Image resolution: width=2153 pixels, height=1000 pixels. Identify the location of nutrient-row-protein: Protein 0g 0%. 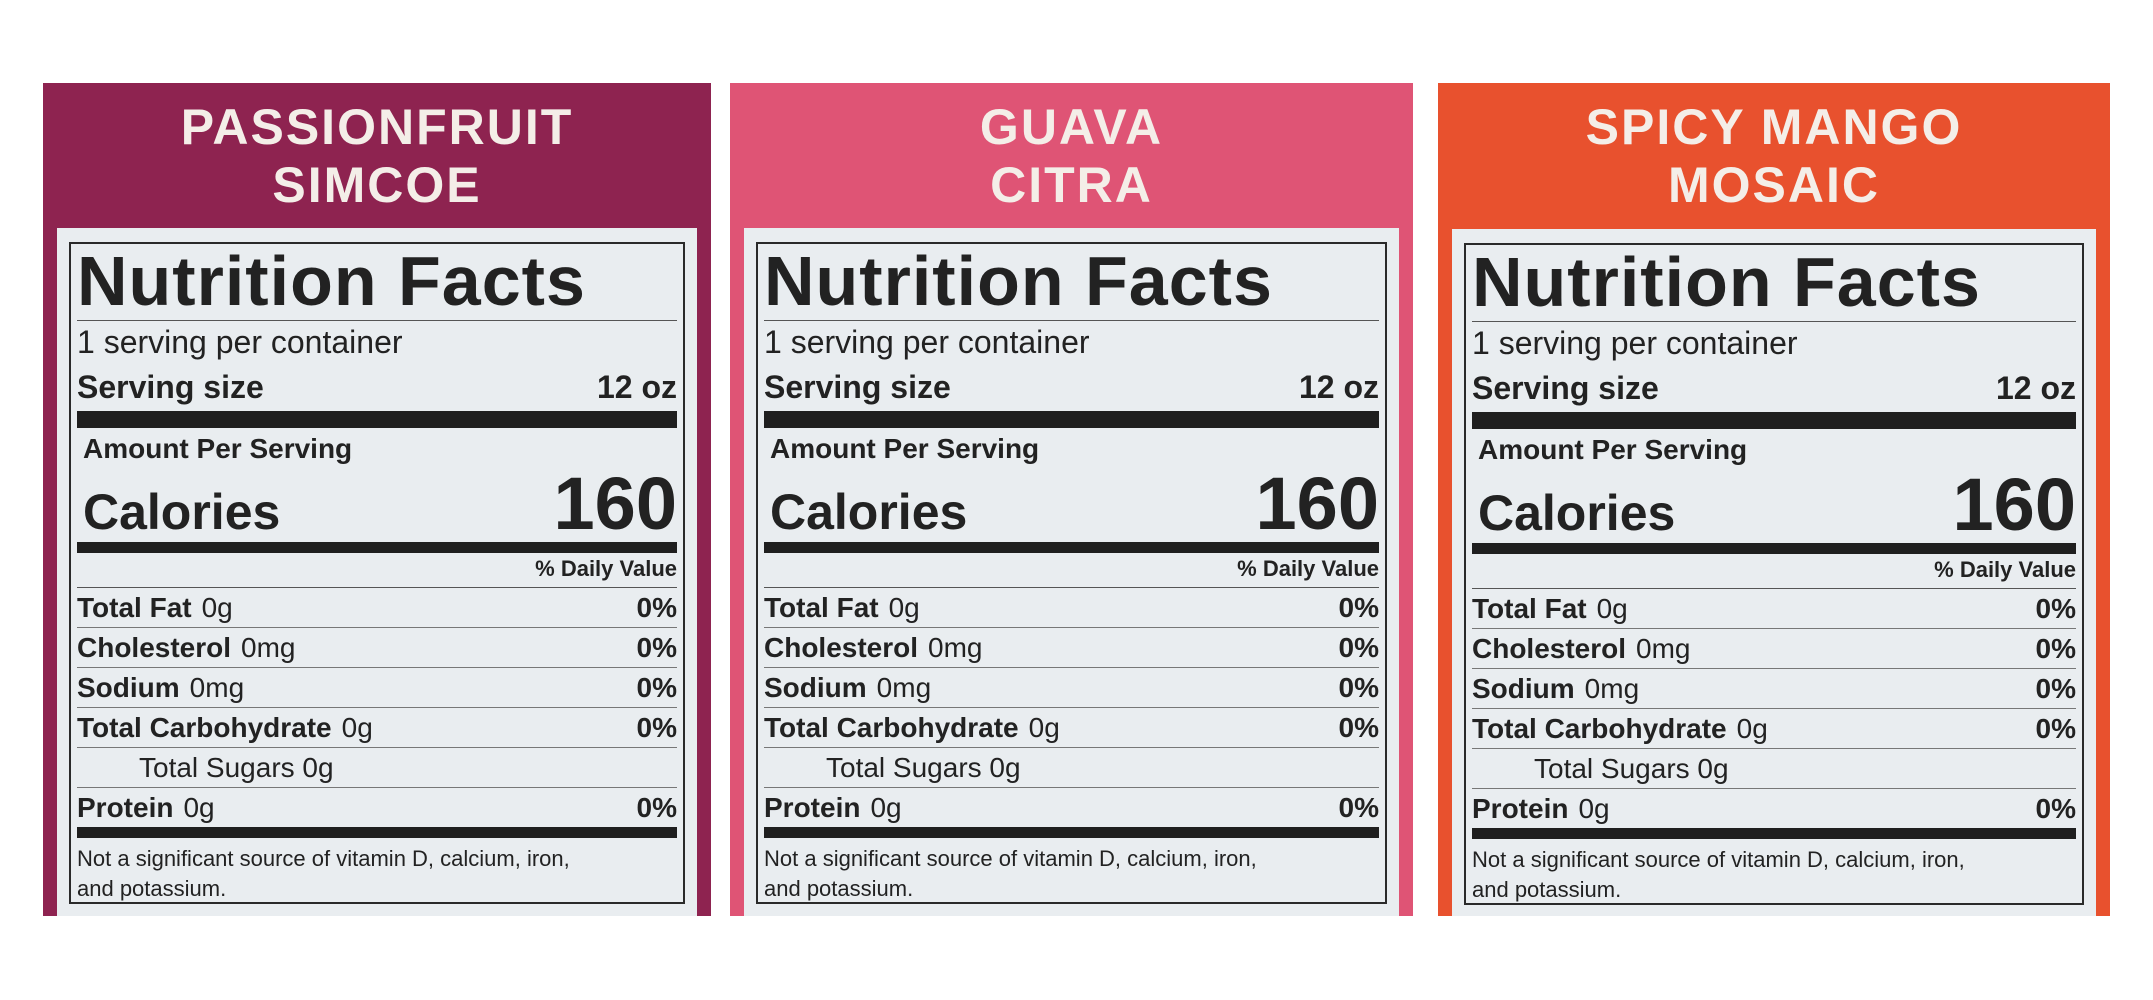
(1774, 808).